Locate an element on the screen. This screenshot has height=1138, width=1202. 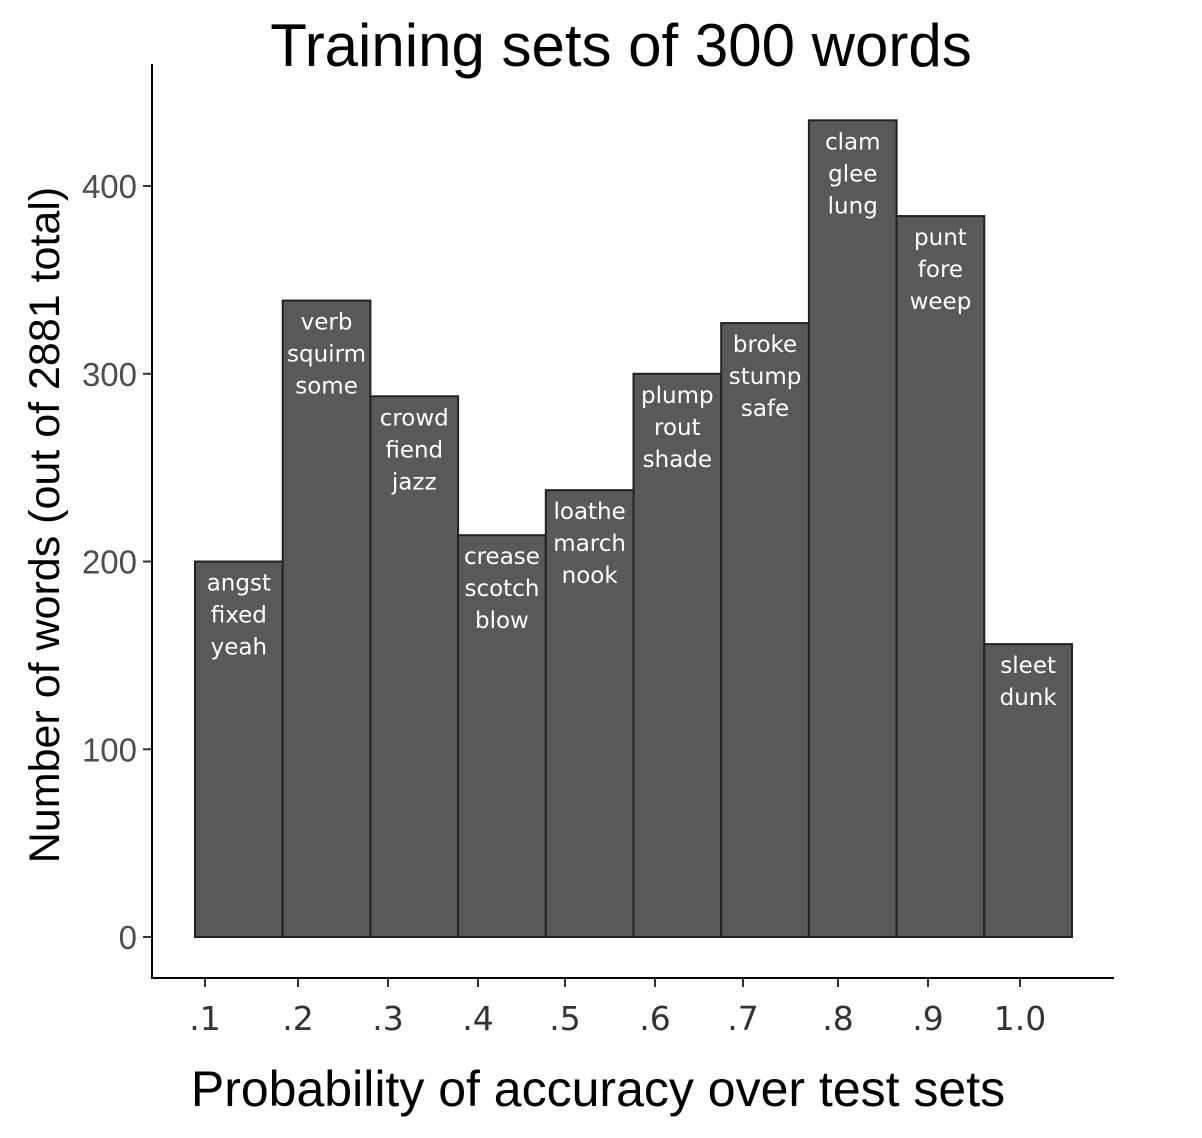
x-axis-ticks: .1 .2 .3 .4 .5 .6 .7 .8 .9 1.0 is located at coordinates (617, 1008).